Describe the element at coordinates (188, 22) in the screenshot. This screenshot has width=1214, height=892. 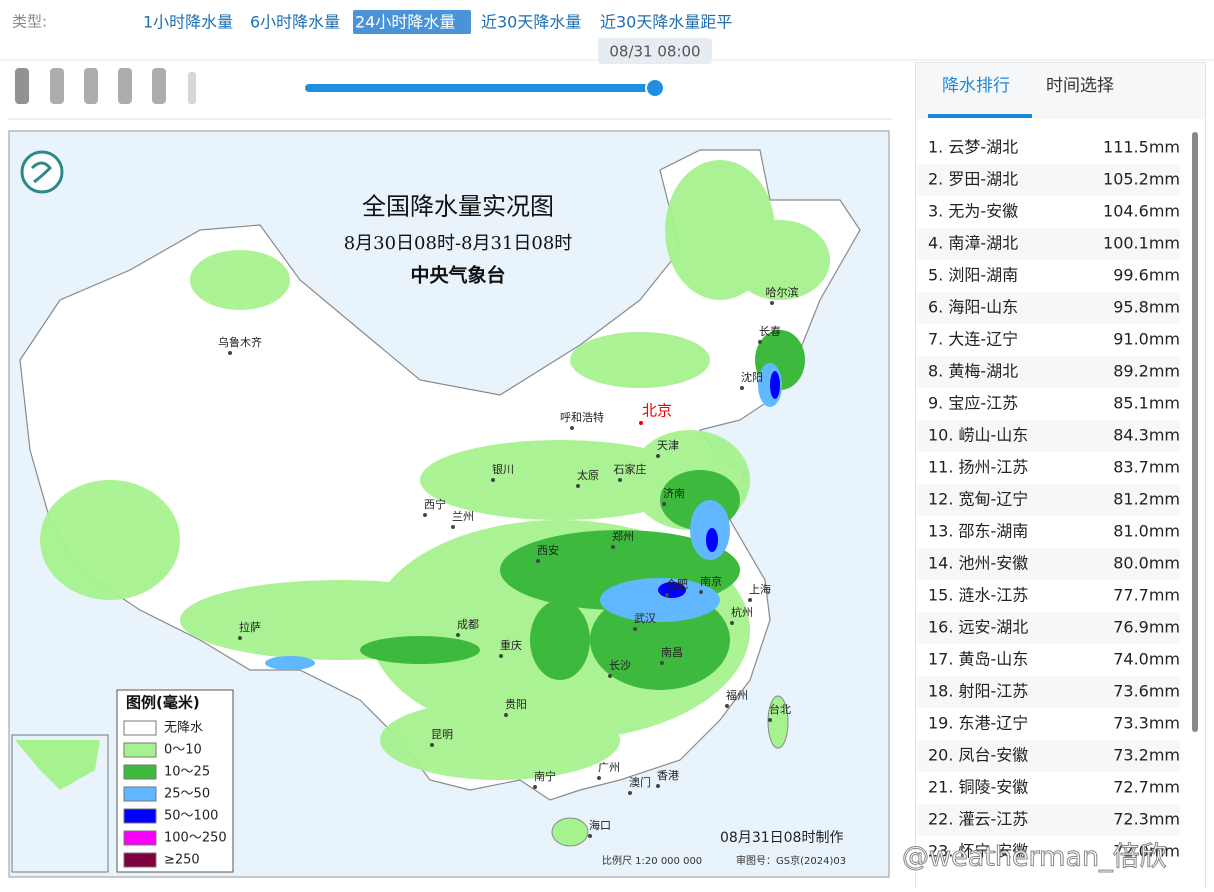
I see `tab: 1小时降水量` at that location.